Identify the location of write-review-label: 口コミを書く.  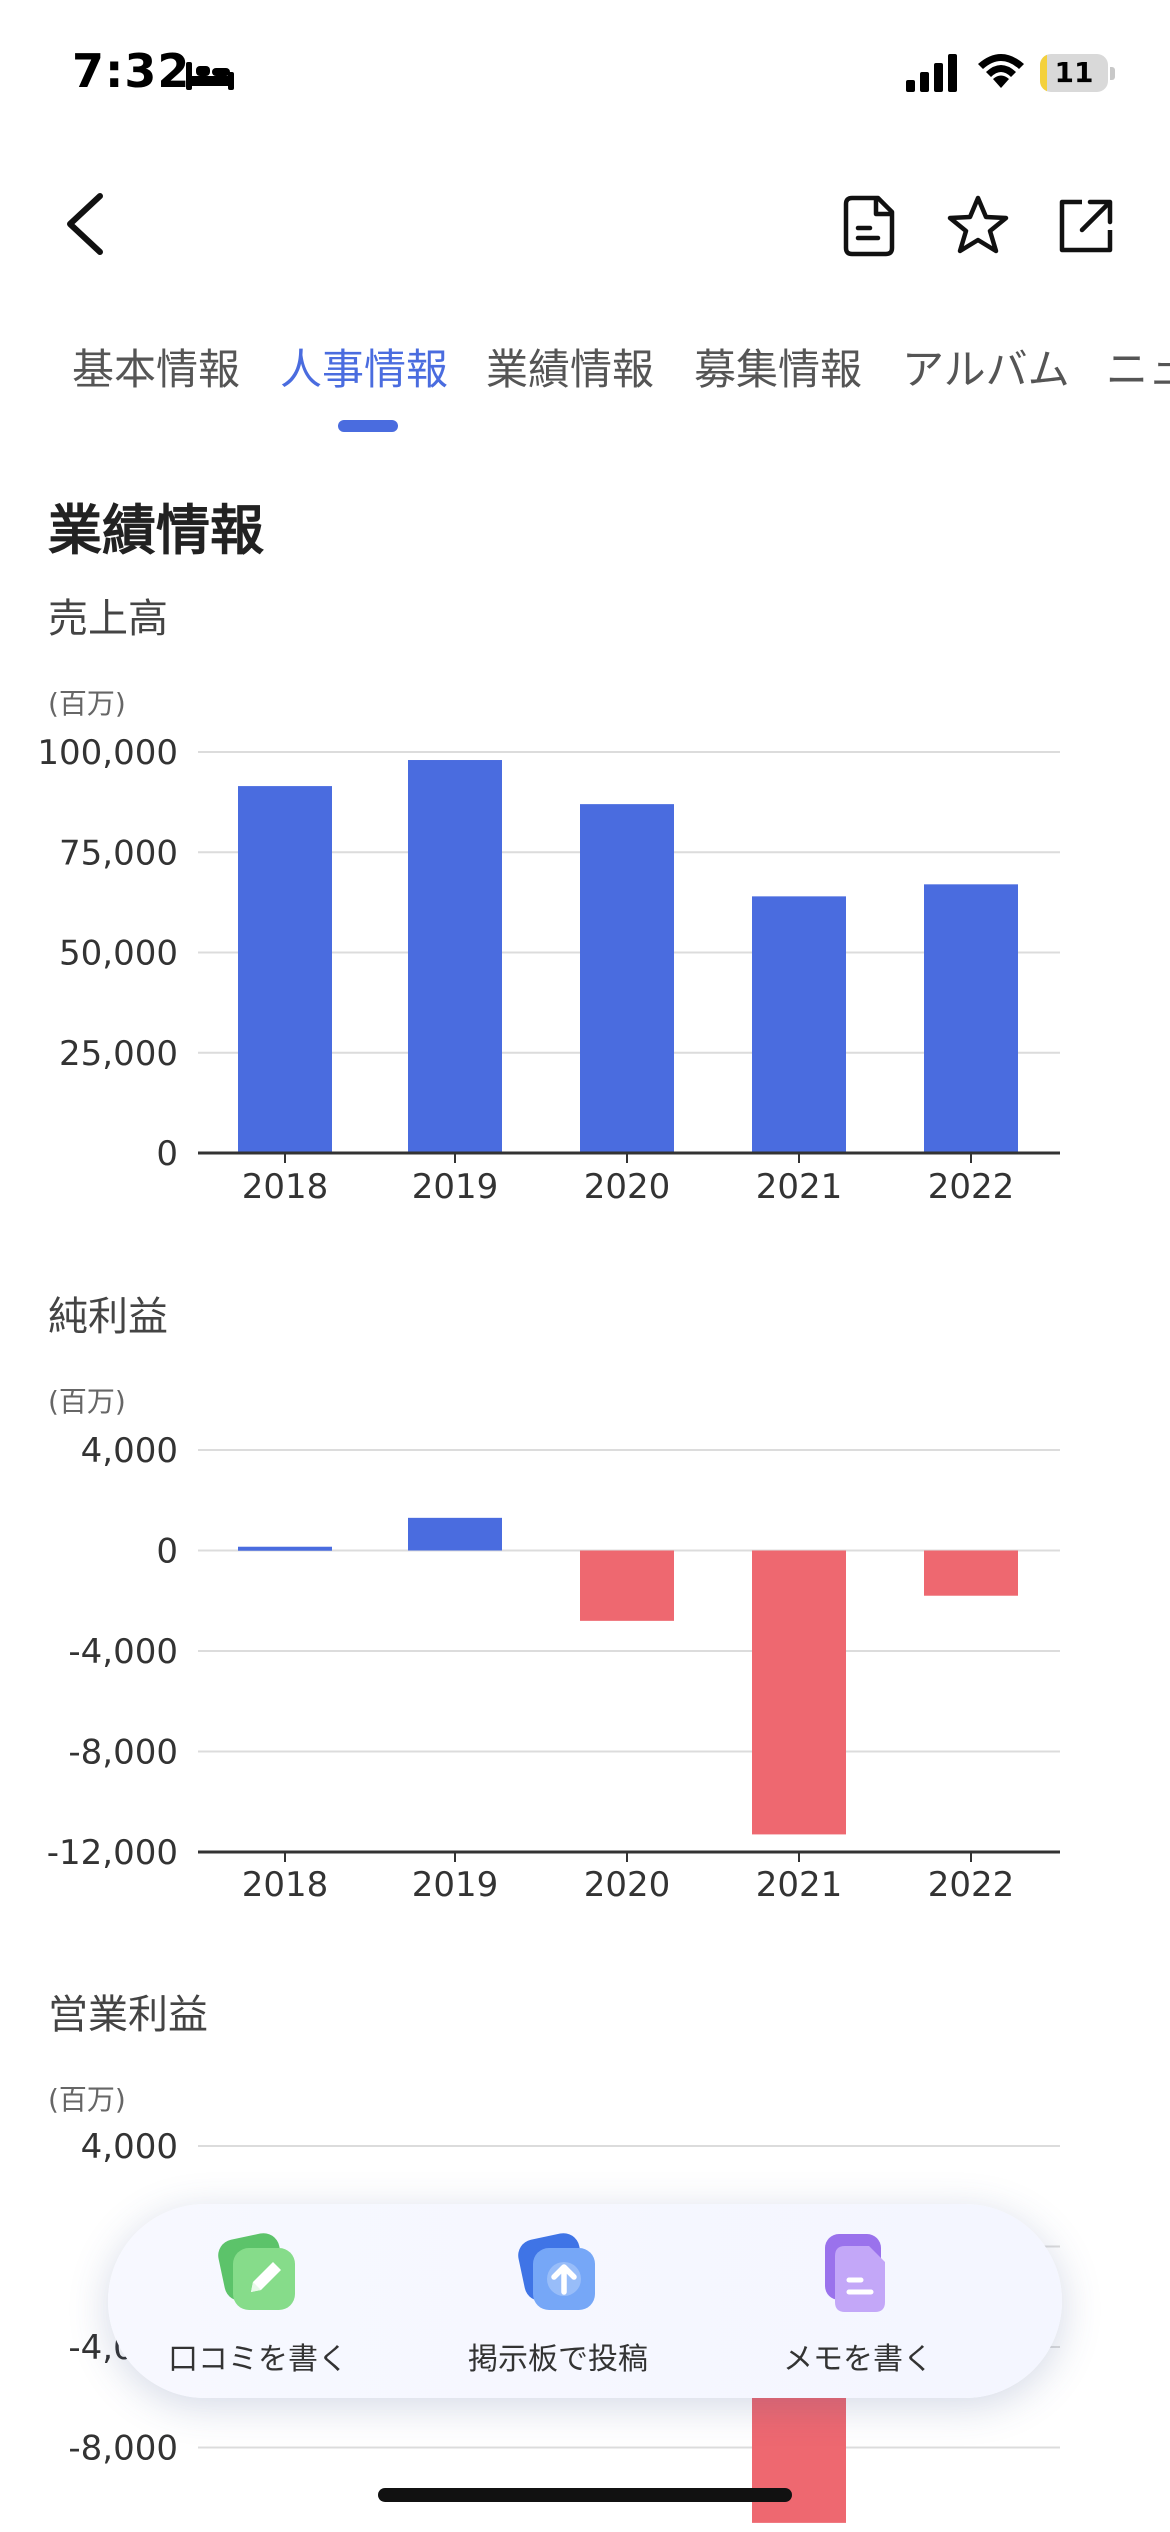
(258, 2359).